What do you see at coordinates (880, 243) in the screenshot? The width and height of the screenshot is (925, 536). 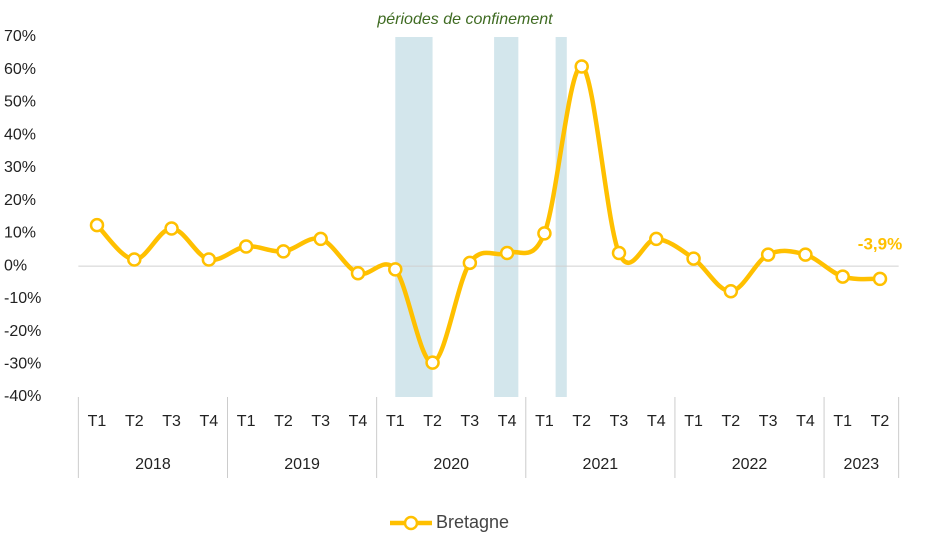 I see `value-label: -3,9%` at bounding box center [880, 243].